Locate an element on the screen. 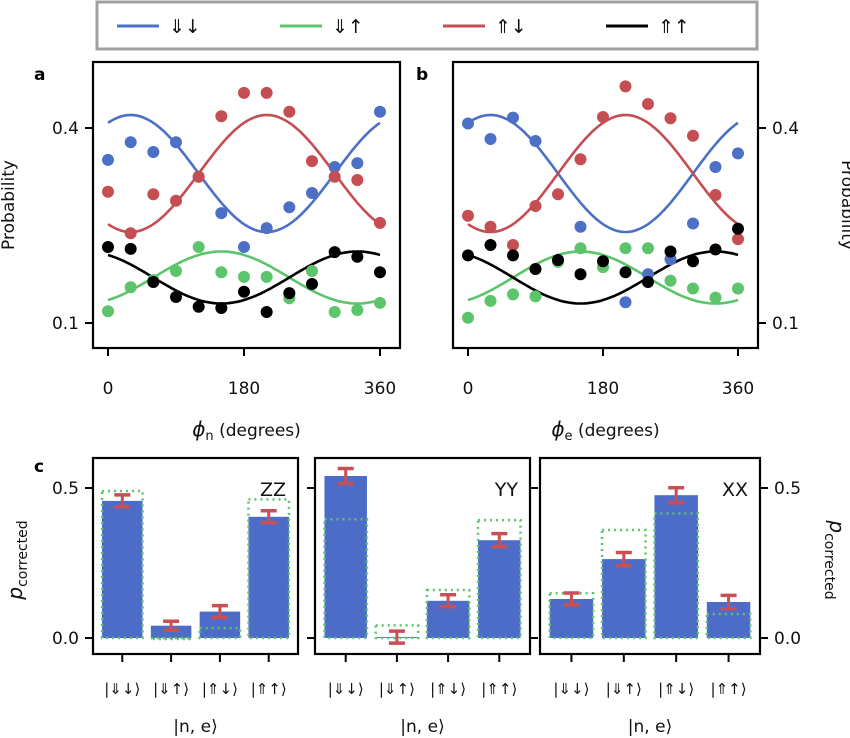  legend-label: ⇓↓ is located at coordinates (185, 27).